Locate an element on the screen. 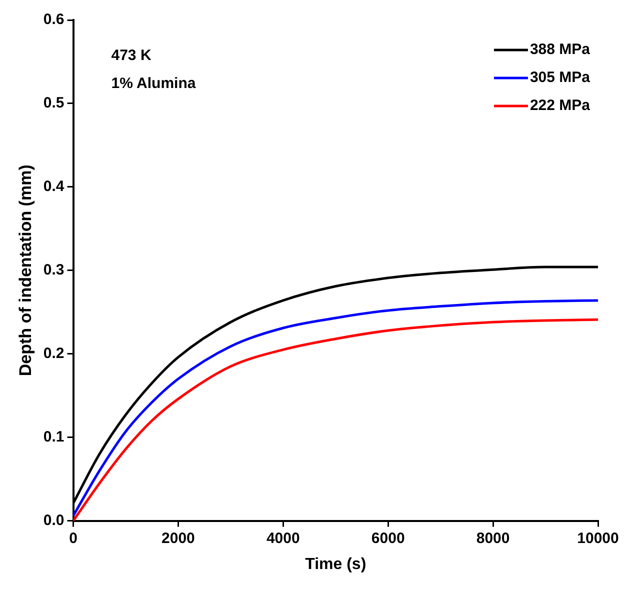 This screenshot has height=590, width=632. y-axis-title: Depth of indentation (mm) is located at coordinates (25, 270).